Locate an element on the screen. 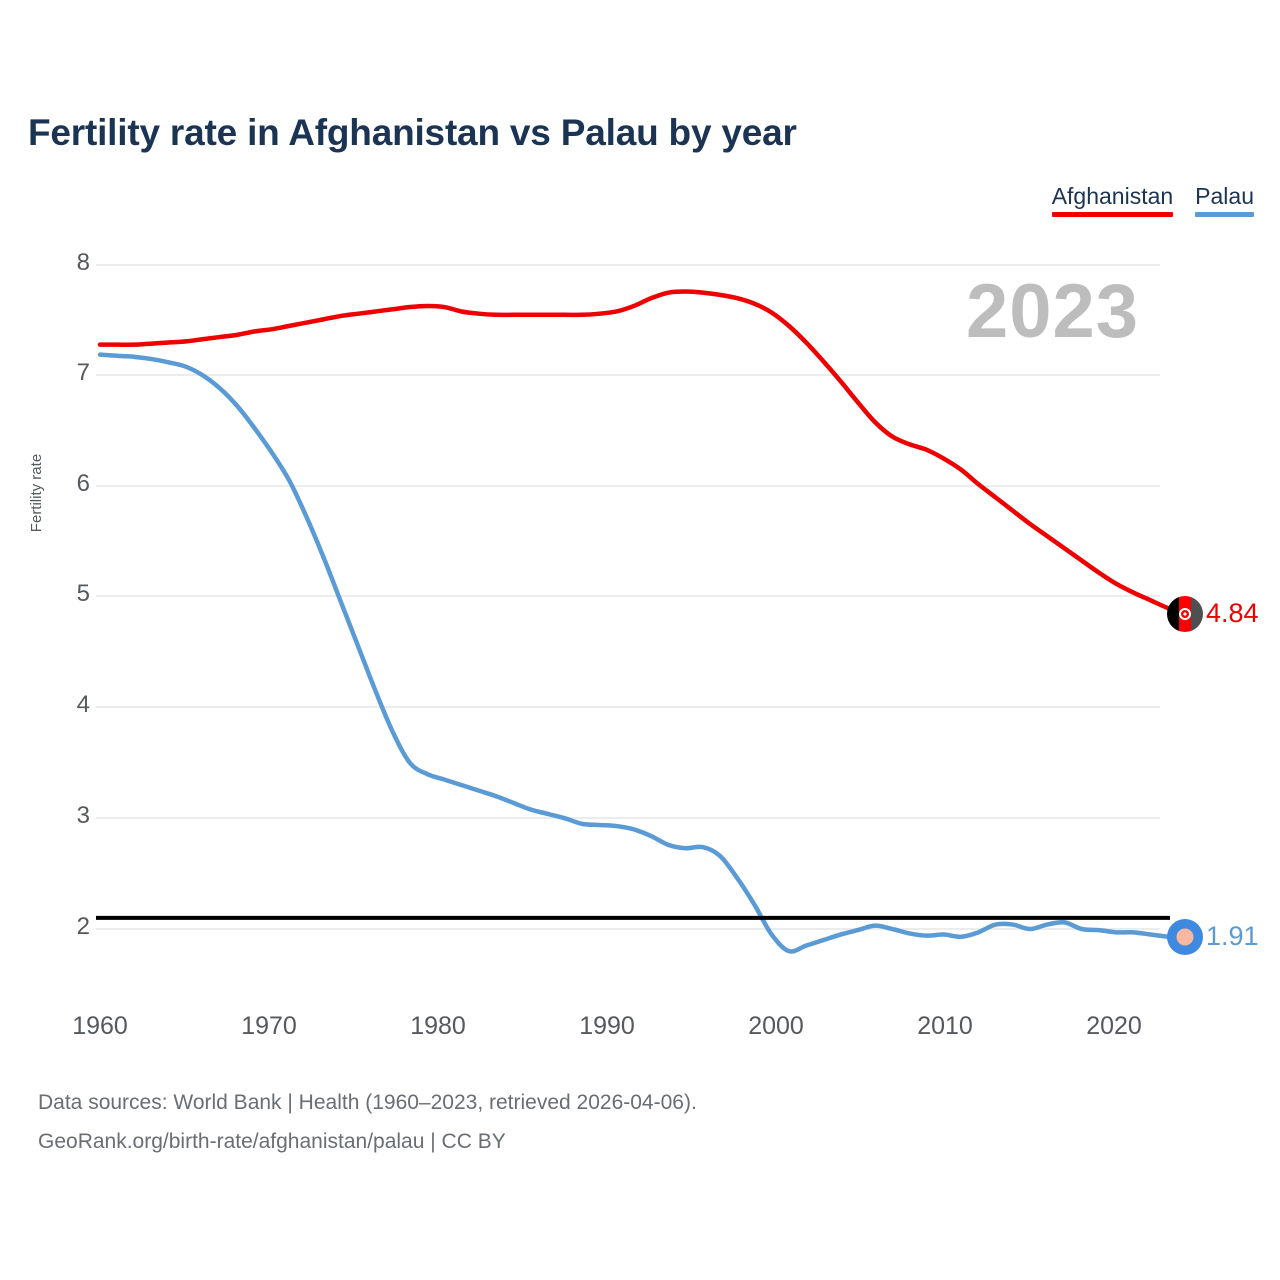 This screenshot has width=1280, height=1280. x-tick-2000: 2000 is located at coordinates (776, 1026).